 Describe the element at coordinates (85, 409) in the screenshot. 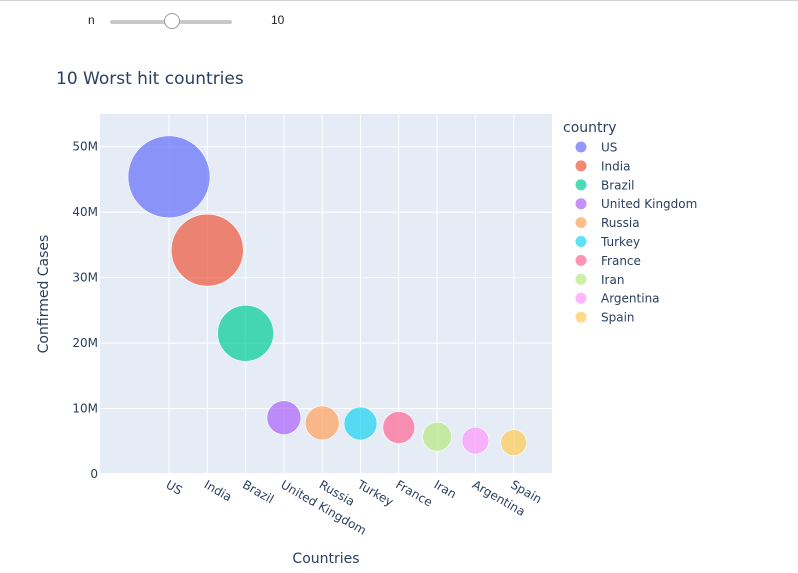

I see `y-tick-label: 10M` at that location.